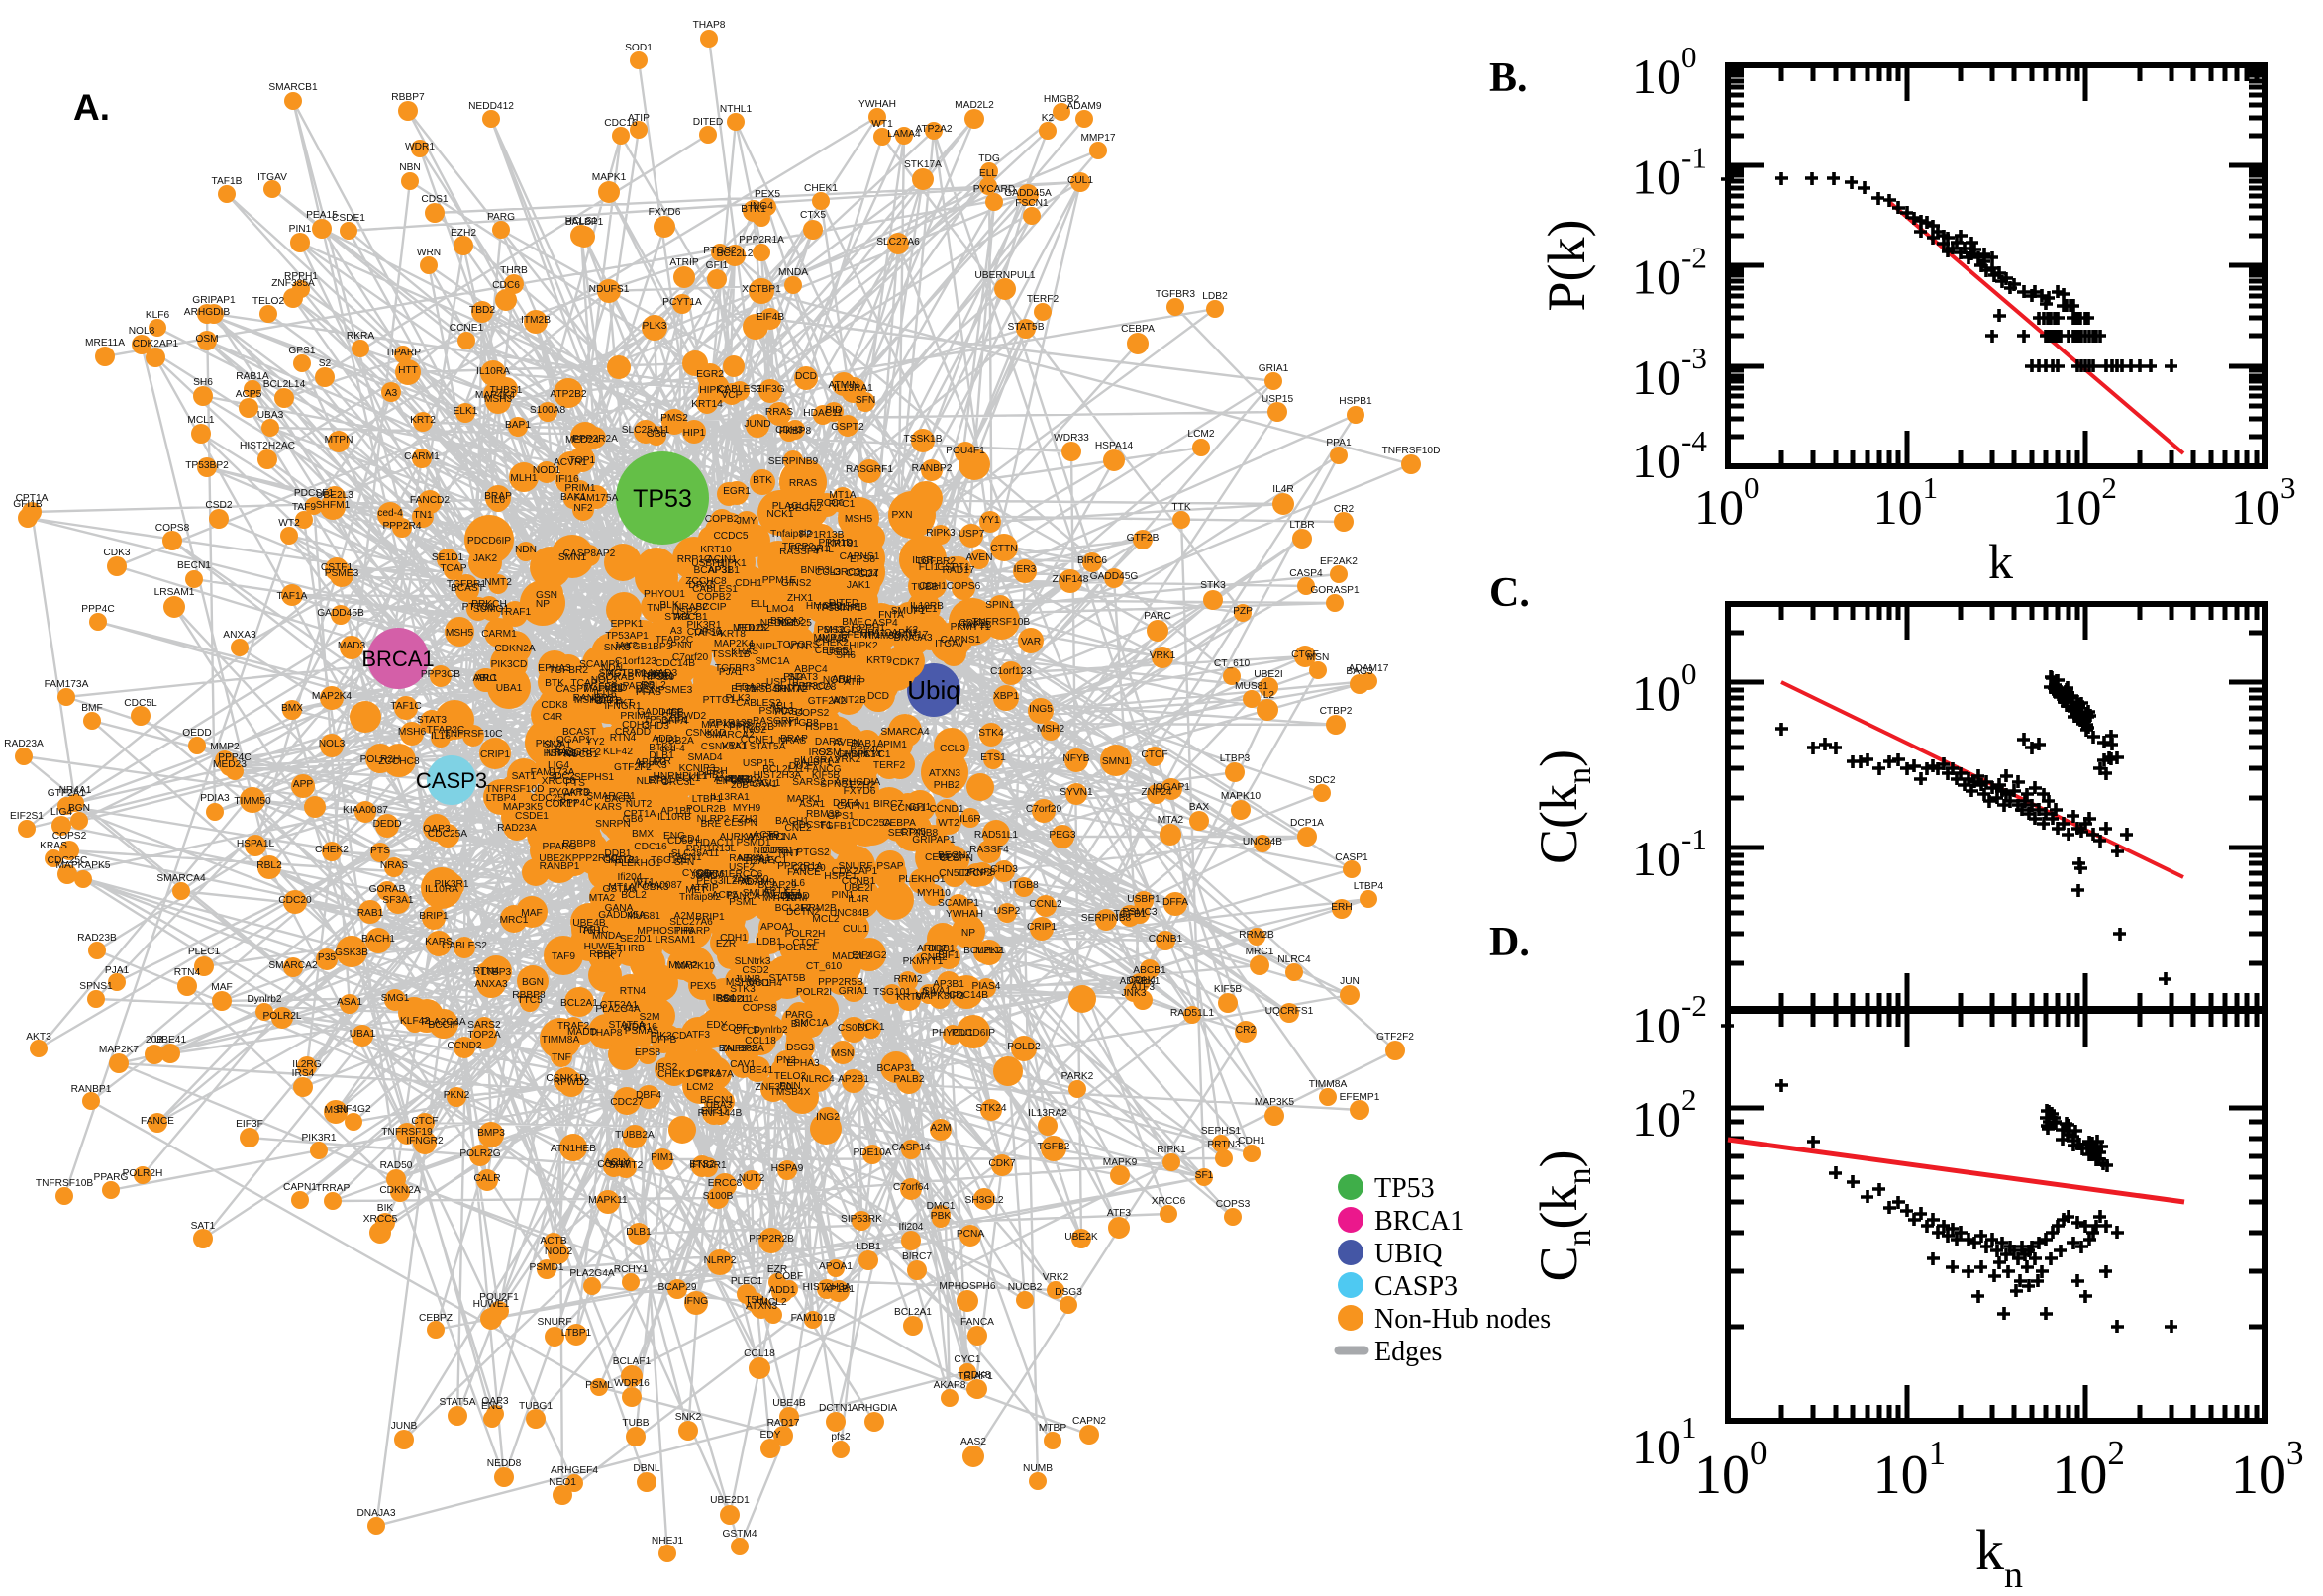  What do you see at coordinates (758, 703) in the screenshot?
I see `svg-text: CABLES2` at bounding box center [758, 703].